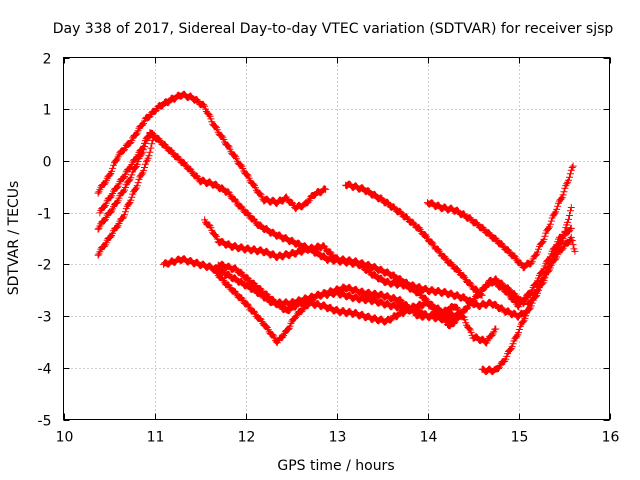 Image resolution: width=640 pixels, height=480 pixels. What do you see at coordinates (611, 438) in the screenshot?
I see `x-tick-label: 16` at bounding box center [611, 438].